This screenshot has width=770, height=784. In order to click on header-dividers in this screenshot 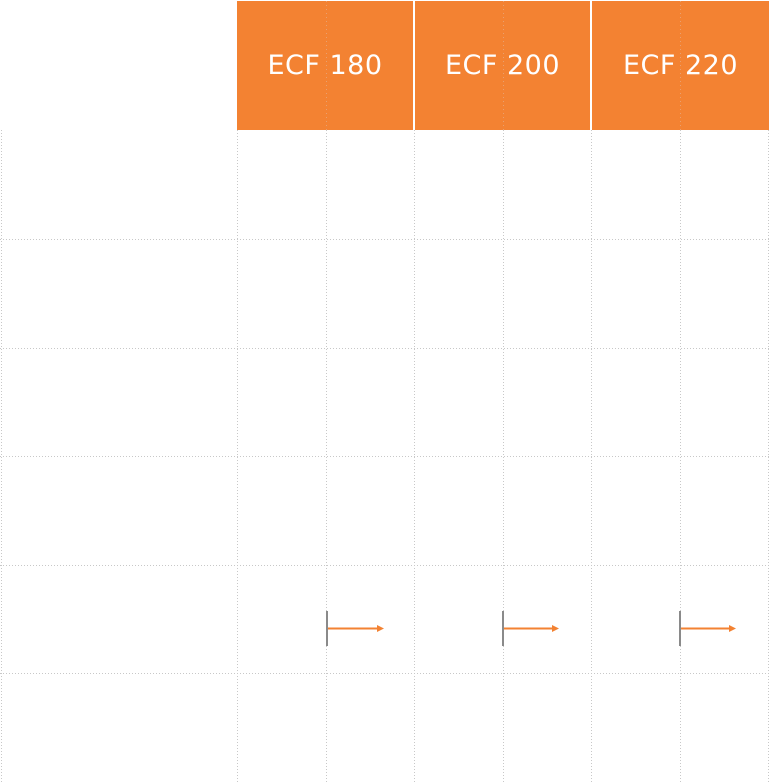, I will do `click(503, 65)`.